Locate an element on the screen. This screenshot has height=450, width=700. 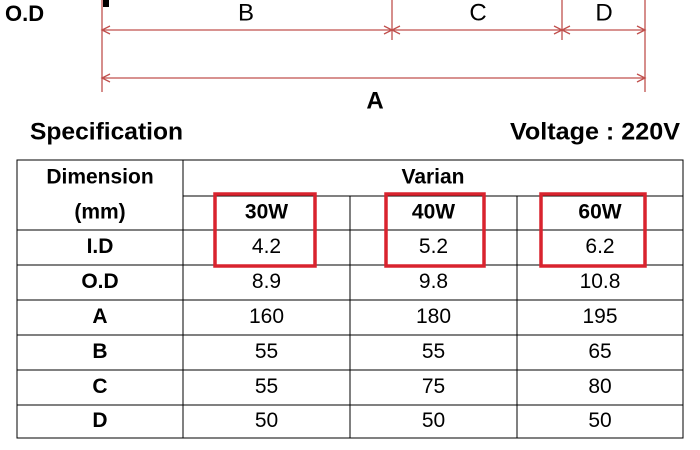
dim-label: C is located at coordinates (477, 13).